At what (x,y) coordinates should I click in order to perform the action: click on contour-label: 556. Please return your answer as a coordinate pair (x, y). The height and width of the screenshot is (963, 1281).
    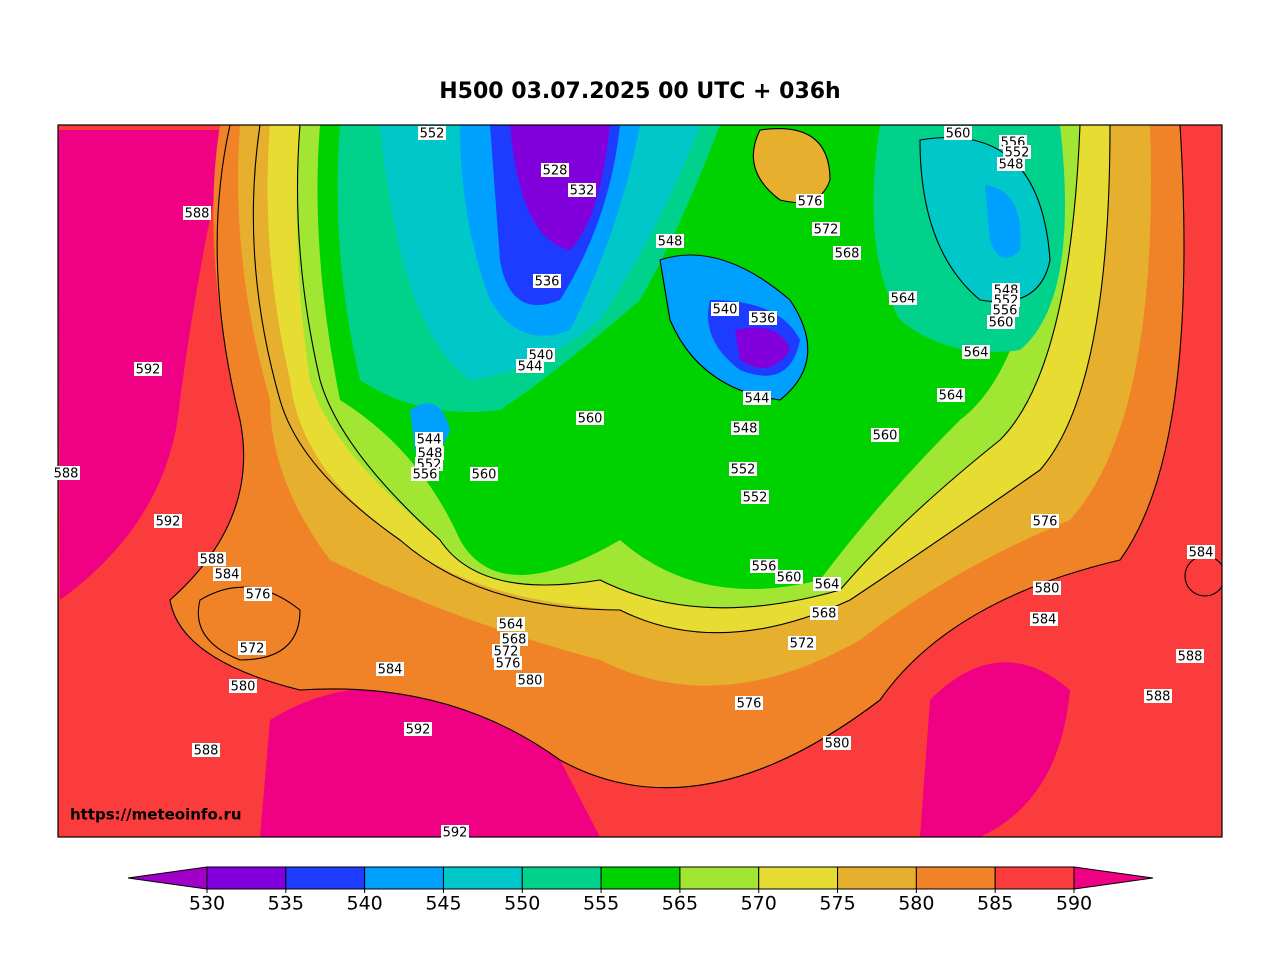
    Looking at the image, I should click on (425, 475).